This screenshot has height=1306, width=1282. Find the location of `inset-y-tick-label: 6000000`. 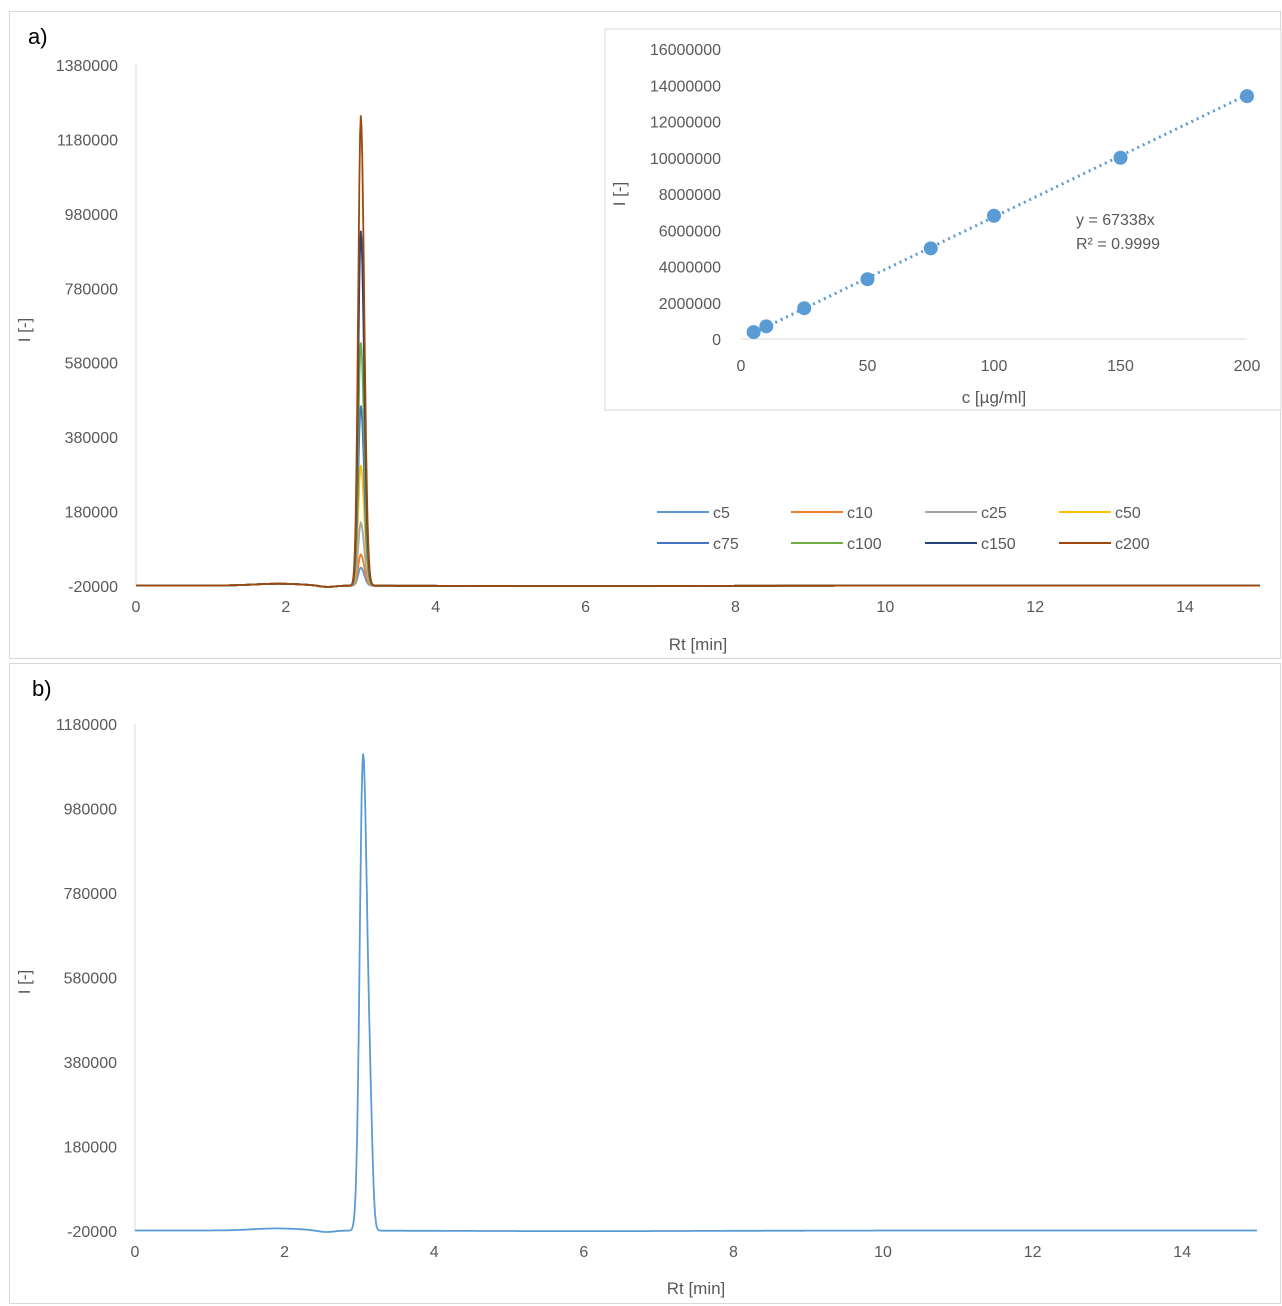

inset-y-tick-label: 6000000 is located at coordinates (690, 231).